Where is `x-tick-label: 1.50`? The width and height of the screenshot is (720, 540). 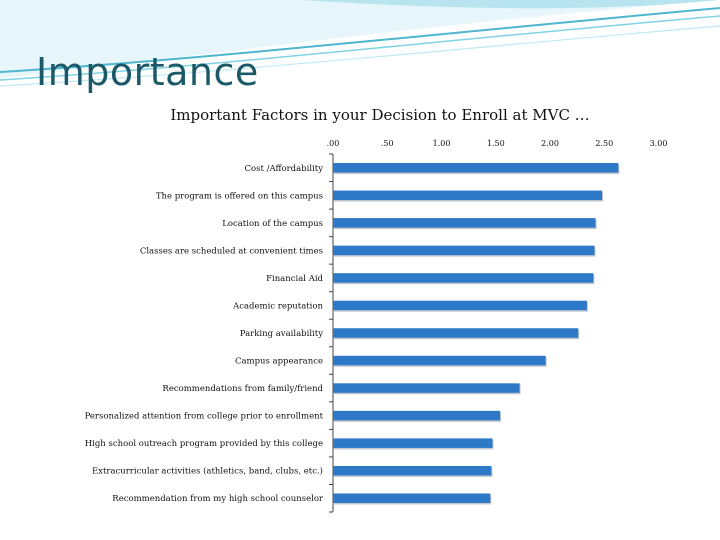
x-tick-label: 1.50 is located at coordinates (496, 143).